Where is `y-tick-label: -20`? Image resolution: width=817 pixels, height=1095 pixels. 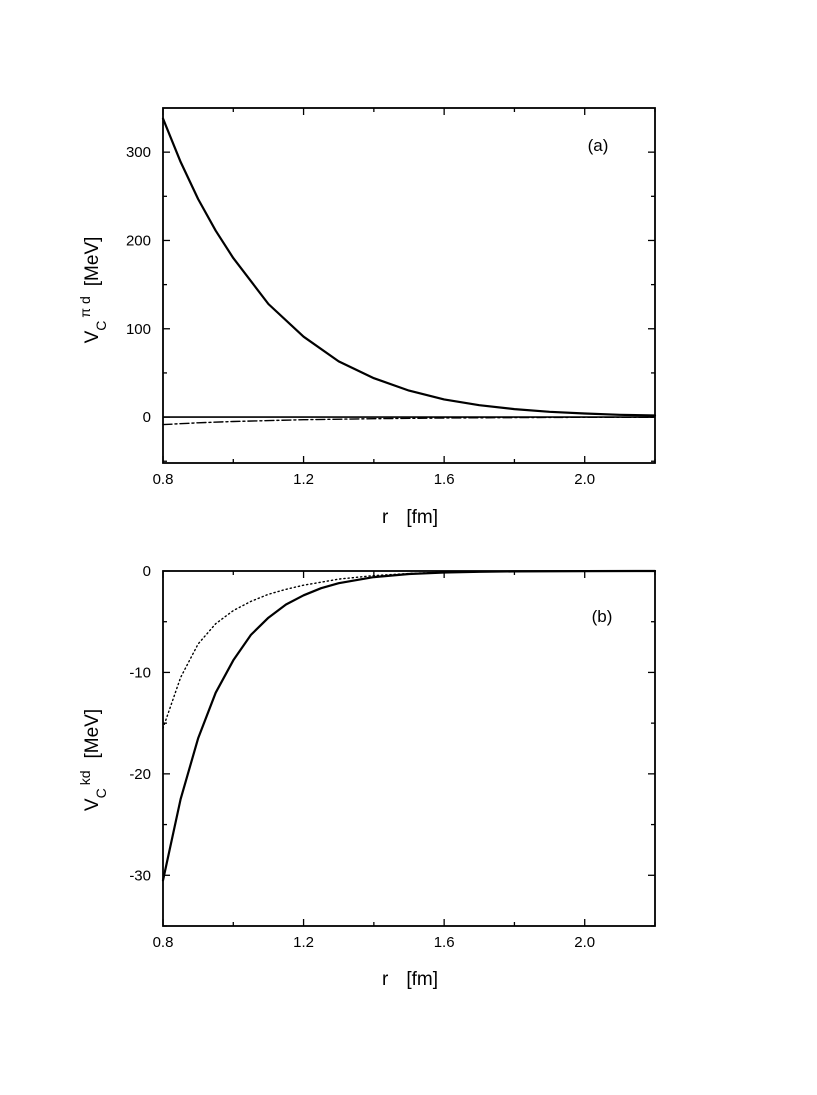 y-tick-label: -20 is located at coordinates (140, 774).